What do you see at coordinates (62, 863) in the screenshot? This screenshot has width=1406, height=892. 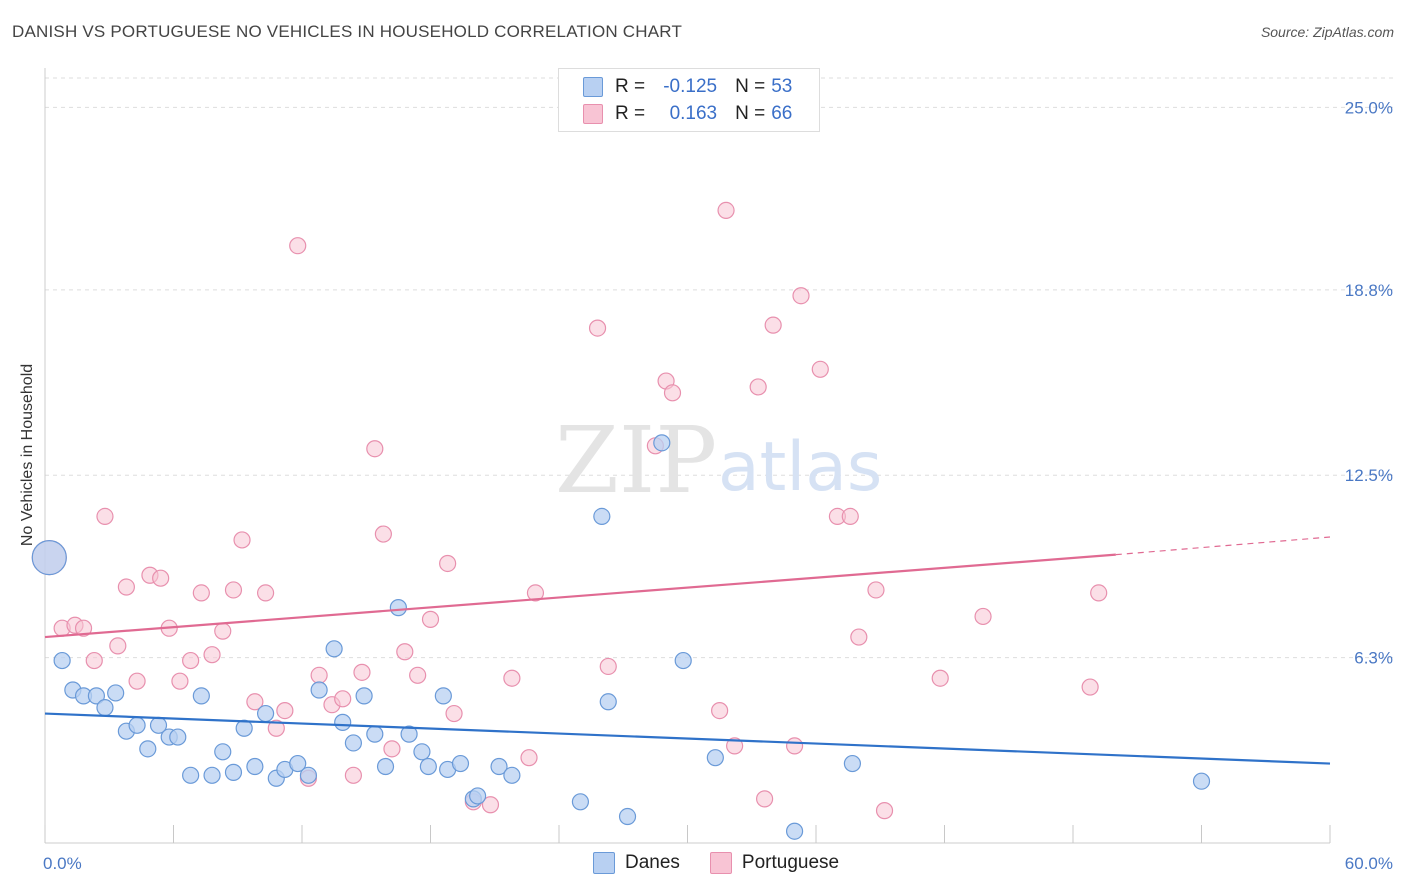 I see `x-tick-label: 0.0%` at bounding box center [62, 863].